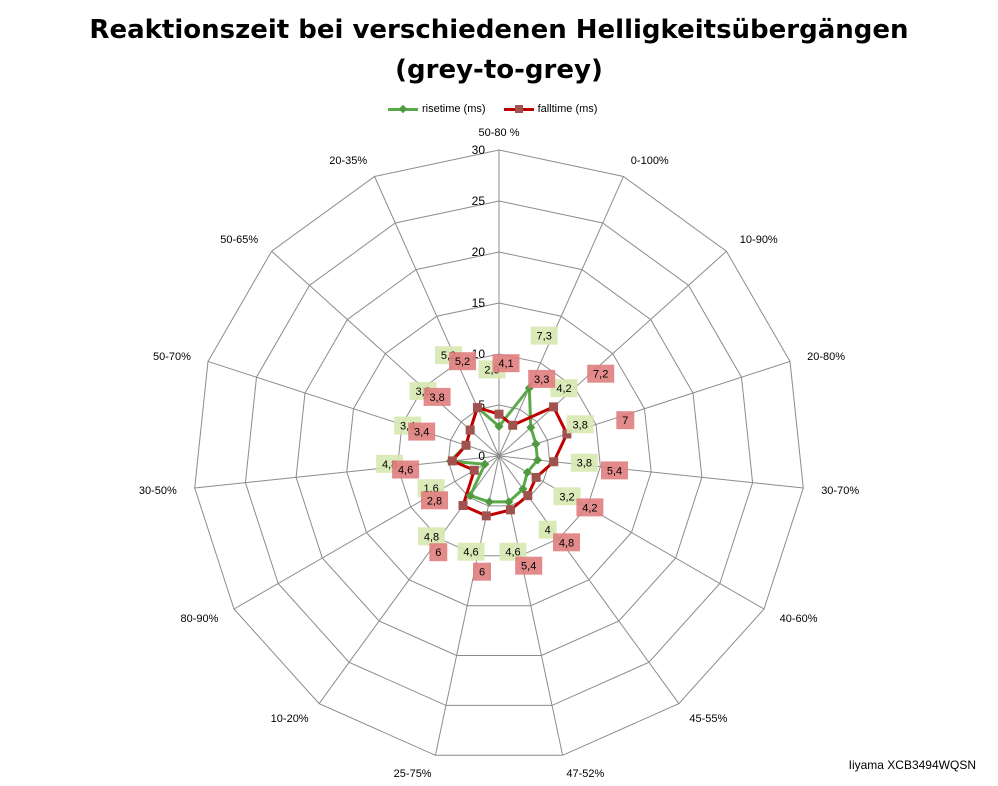  What do you see at coordinates (548, 531) in the screenshot?
I see `data-label-rise: 4` at bounding box center [548, 531].